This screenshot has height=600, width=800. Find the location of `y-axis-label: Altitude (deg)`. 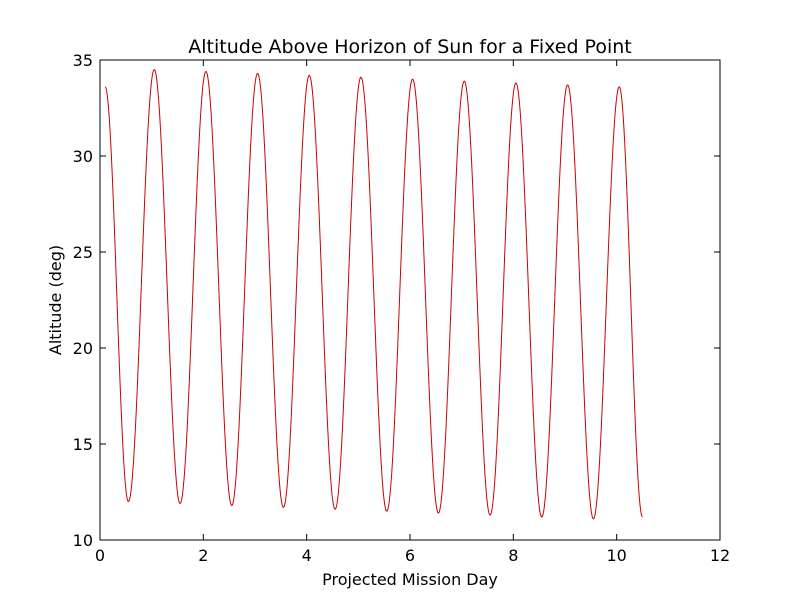

y-axis-label: Altitude (deg) is located at coordinates (55, 300).